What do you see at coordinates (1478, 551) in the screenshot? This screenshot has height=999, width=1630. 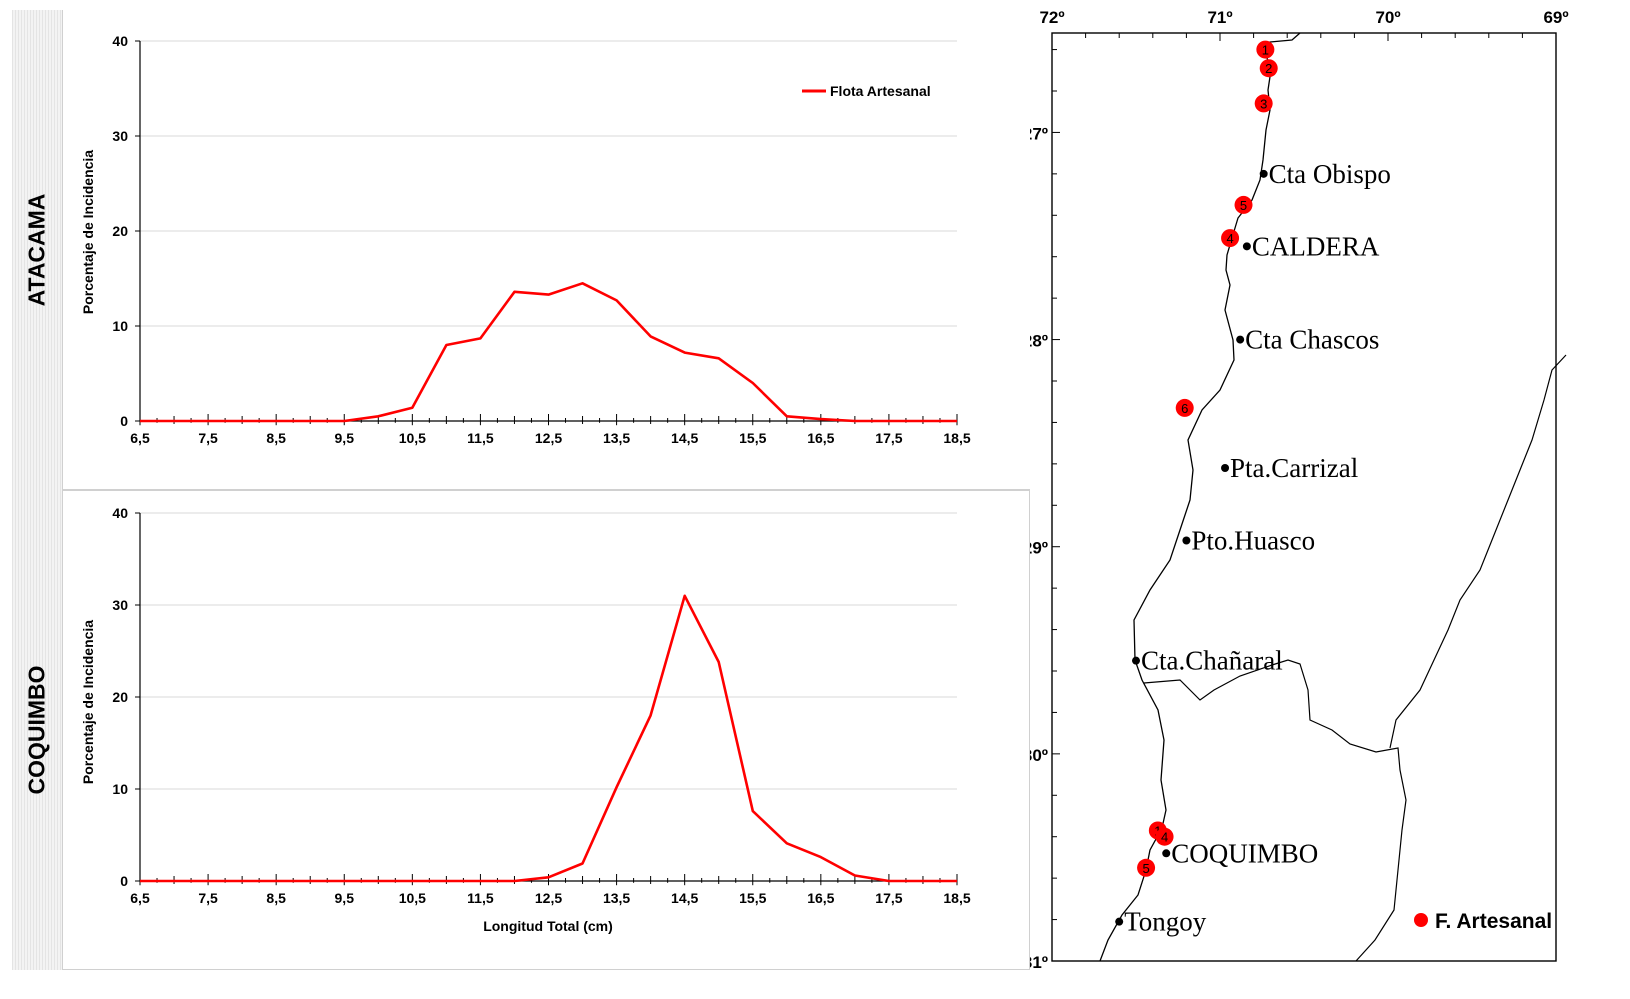 I see `eastern-border-line` at bounding box center [1478, 551].